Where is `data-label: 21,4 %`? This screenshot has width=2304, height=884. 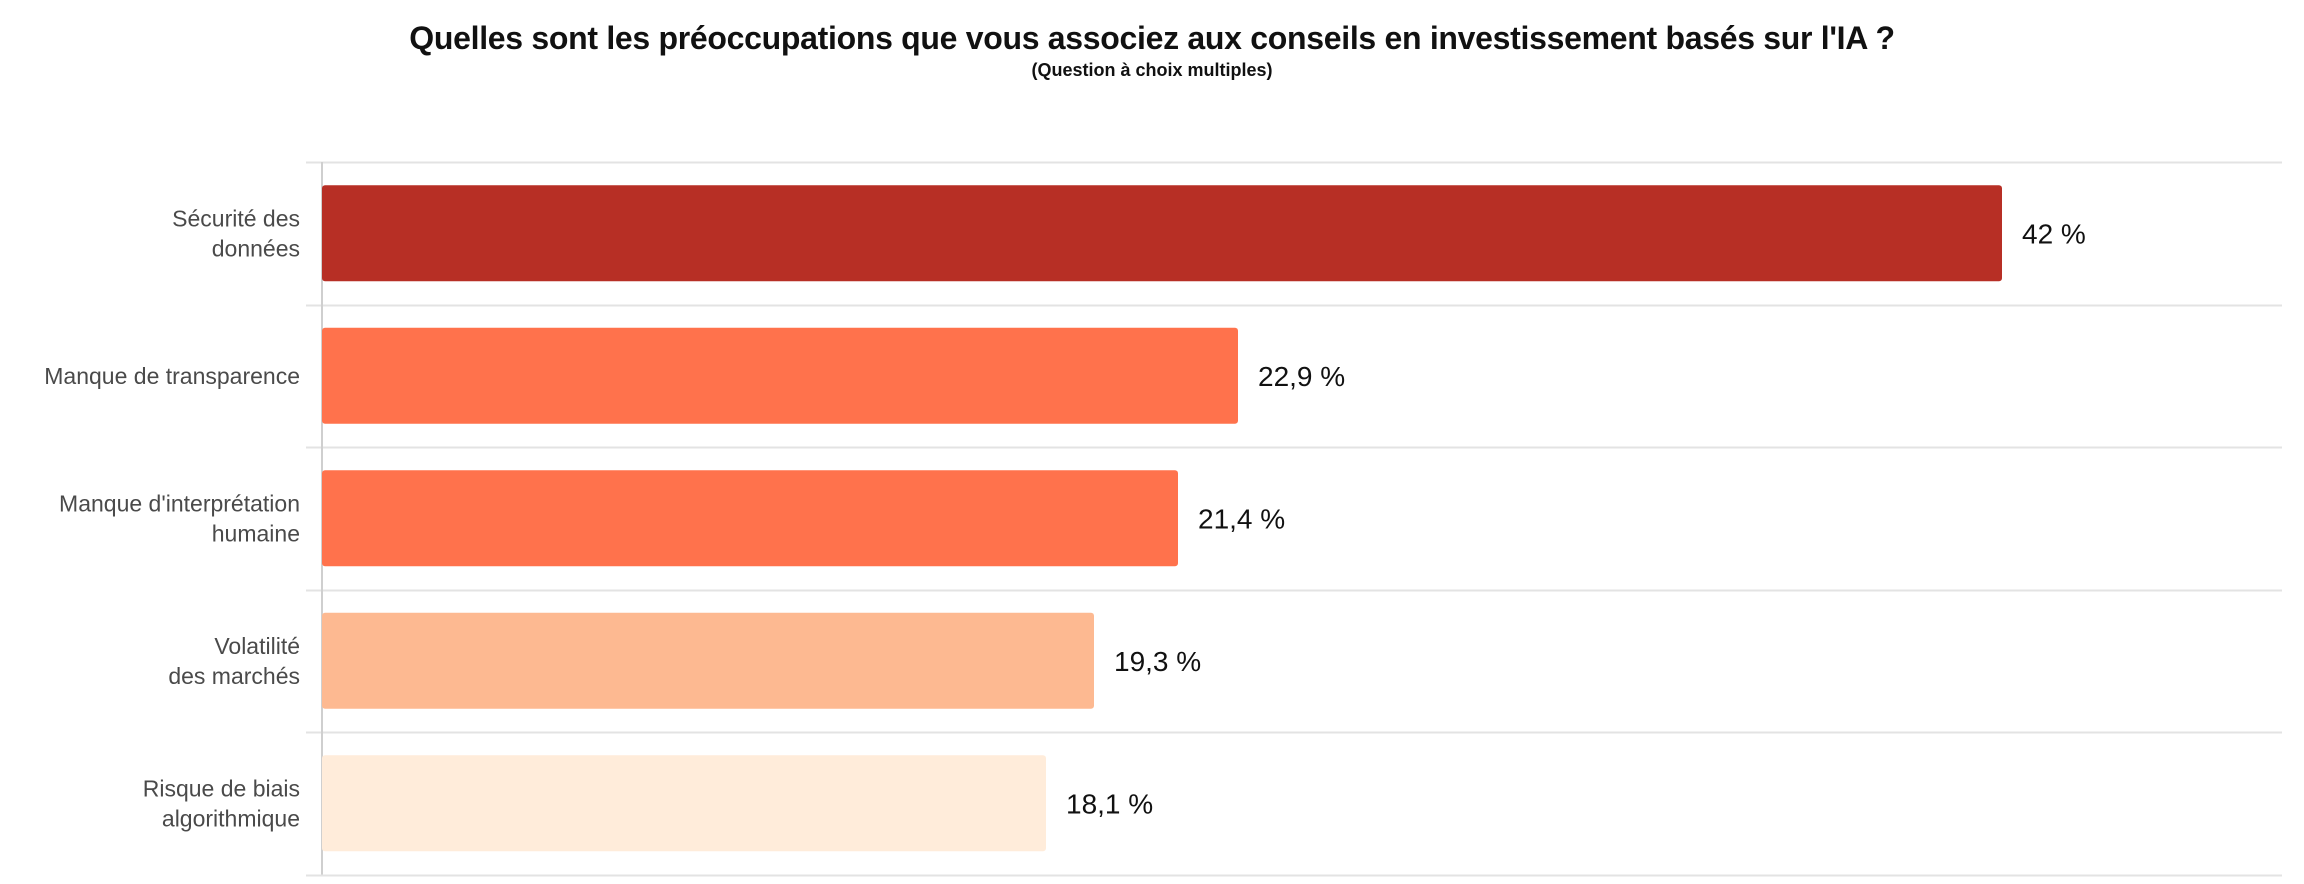
data-label: 21,4 % is located at coordinates (1241, 518).